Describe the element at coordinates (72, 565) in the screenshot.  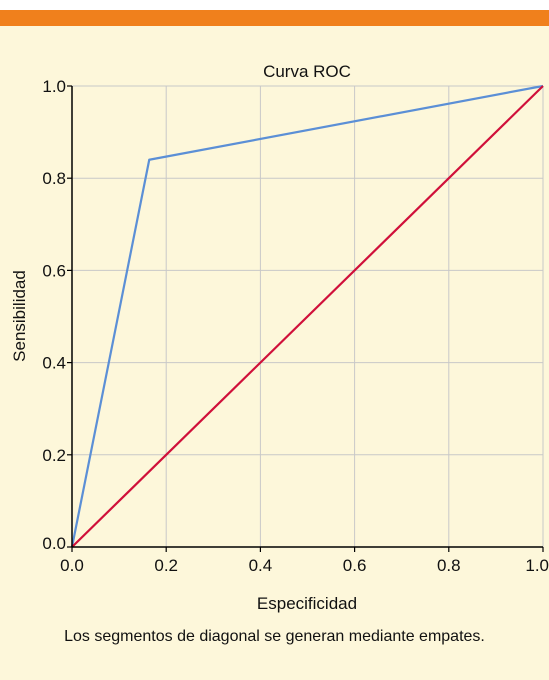
I see `x-tick-label-0: 0.0` at that location.